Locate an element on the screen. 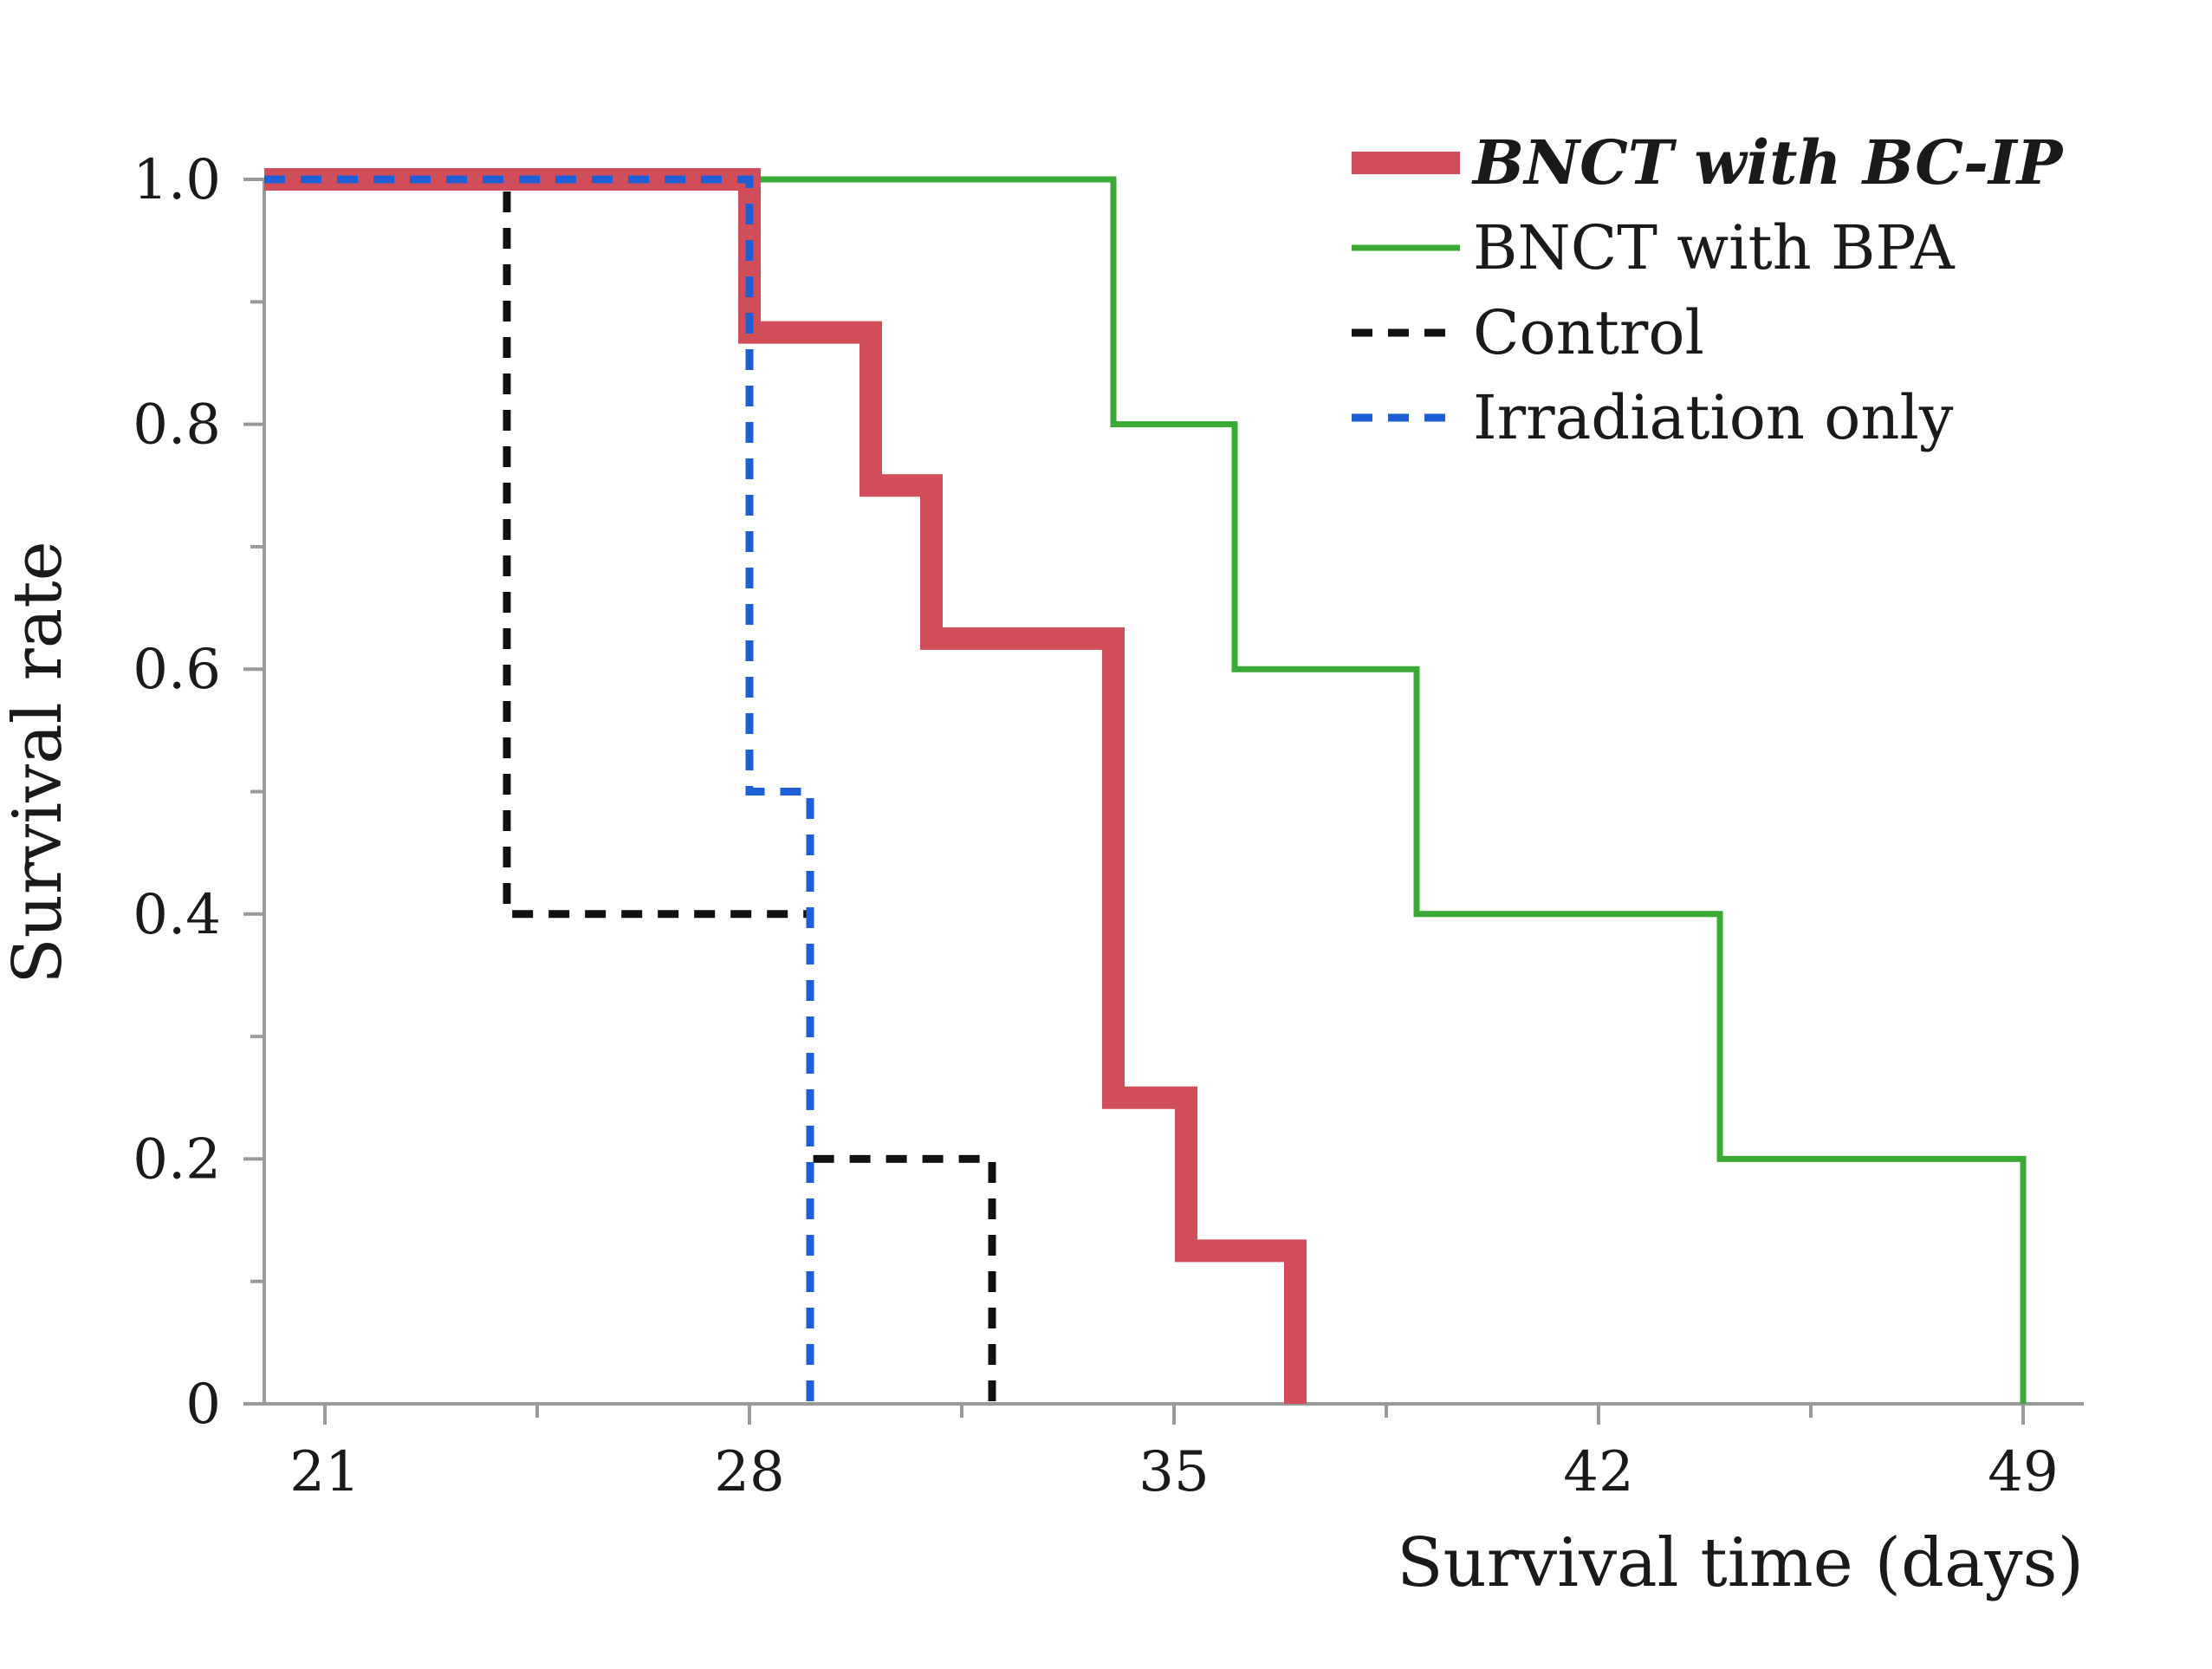  y-tick-label-0-4: 0.4 is located at coordinates (177, 915).